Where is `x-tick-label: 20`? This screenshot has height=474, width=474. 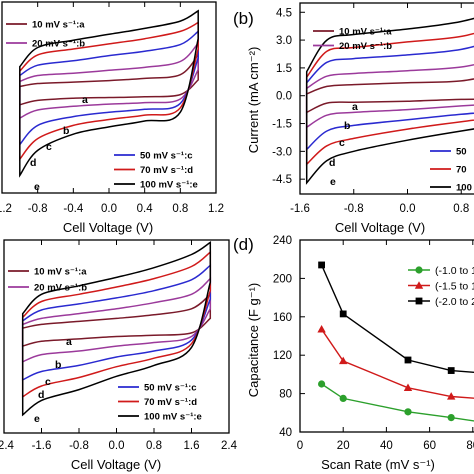 x-tick-label: 20 is located at coordinates (343, 446).